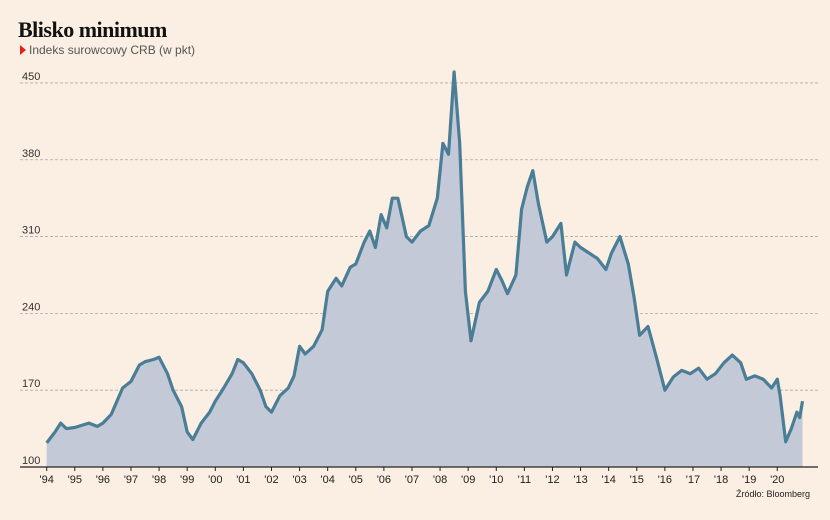 The height and width of the screenshot is (520, 830). I want to click on x-tick-label: '08, so click(440, 480).